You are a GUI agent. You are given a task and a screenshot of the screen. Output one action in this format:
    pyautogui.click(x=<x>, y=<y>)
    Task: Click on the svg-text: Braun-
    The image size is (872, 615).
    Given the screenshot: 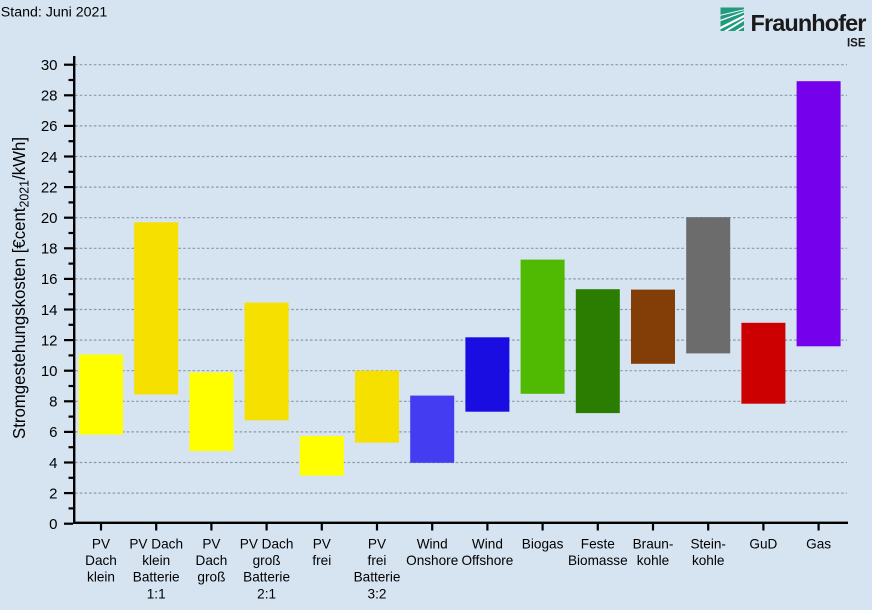 What is the action you would take?
    pyautogui.click(x=653, y=543)
    